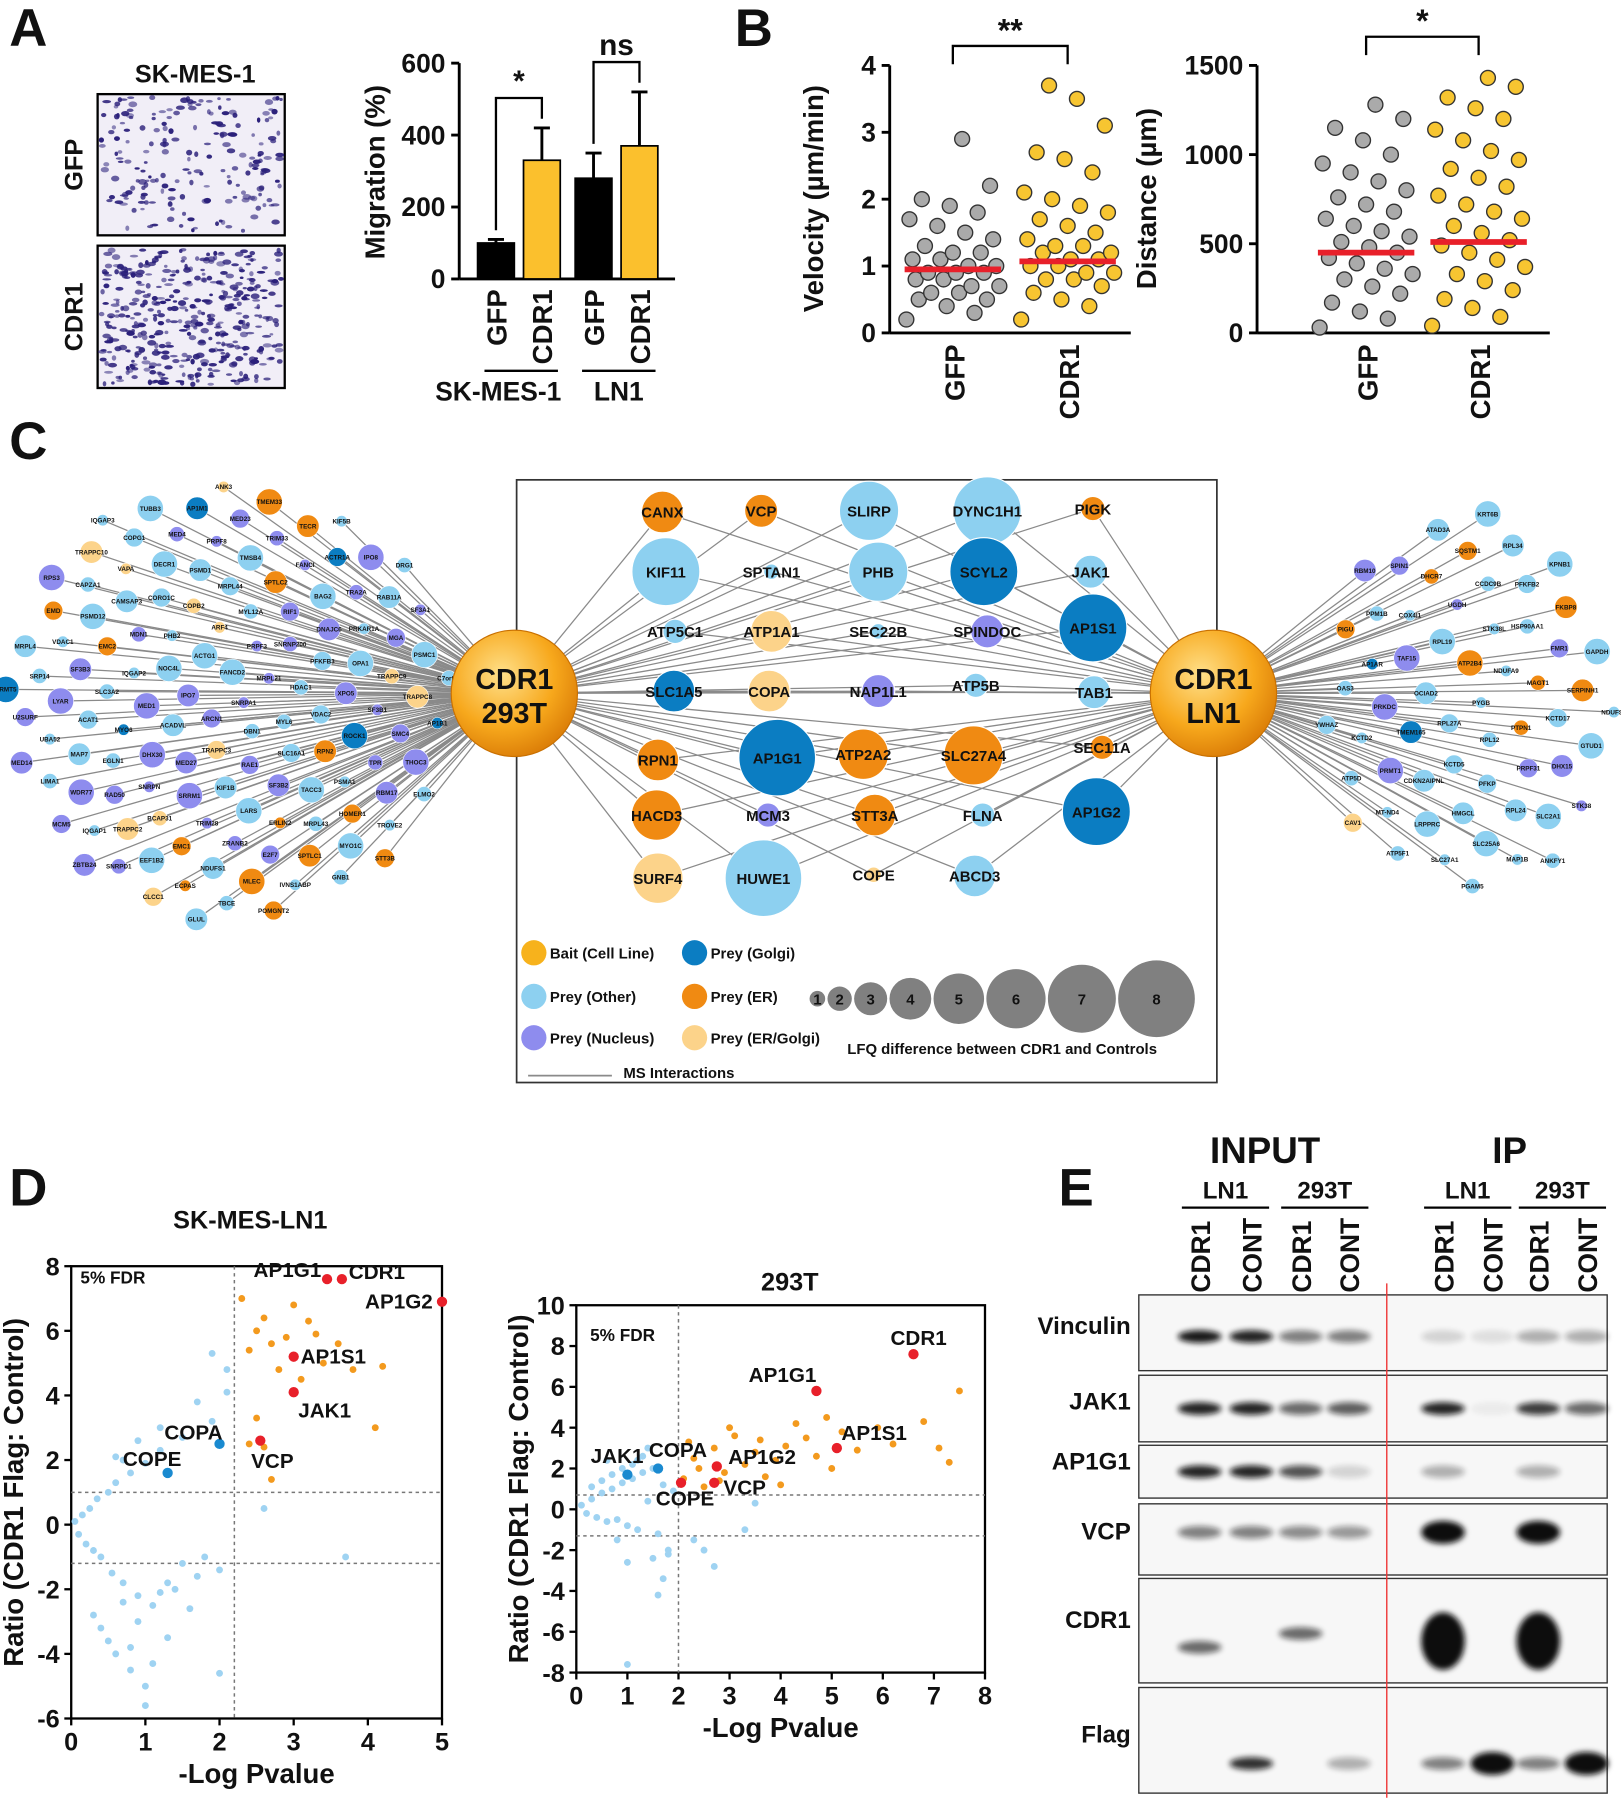 The image size is (1621, 1800). I want to click on node-label: ATP1A1, so click(771, 632).